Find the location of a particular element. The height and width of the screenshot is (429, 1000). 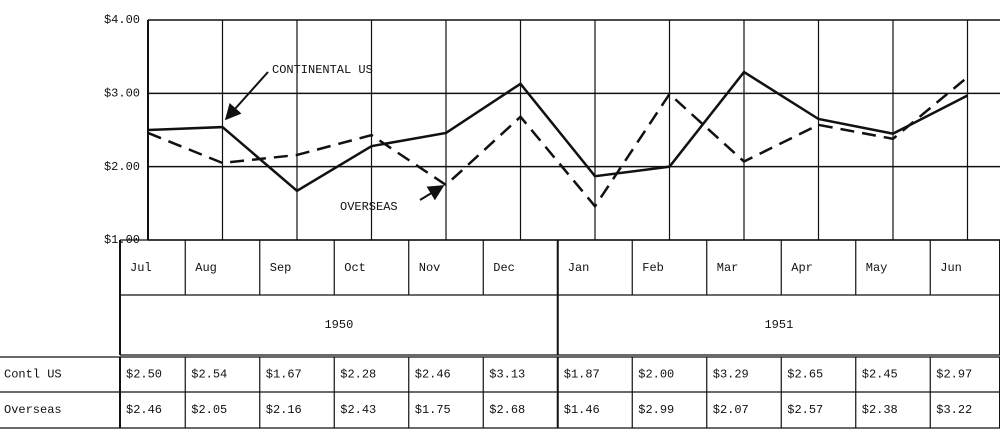

x-tick-label: May is located at coordinates (877, 268).